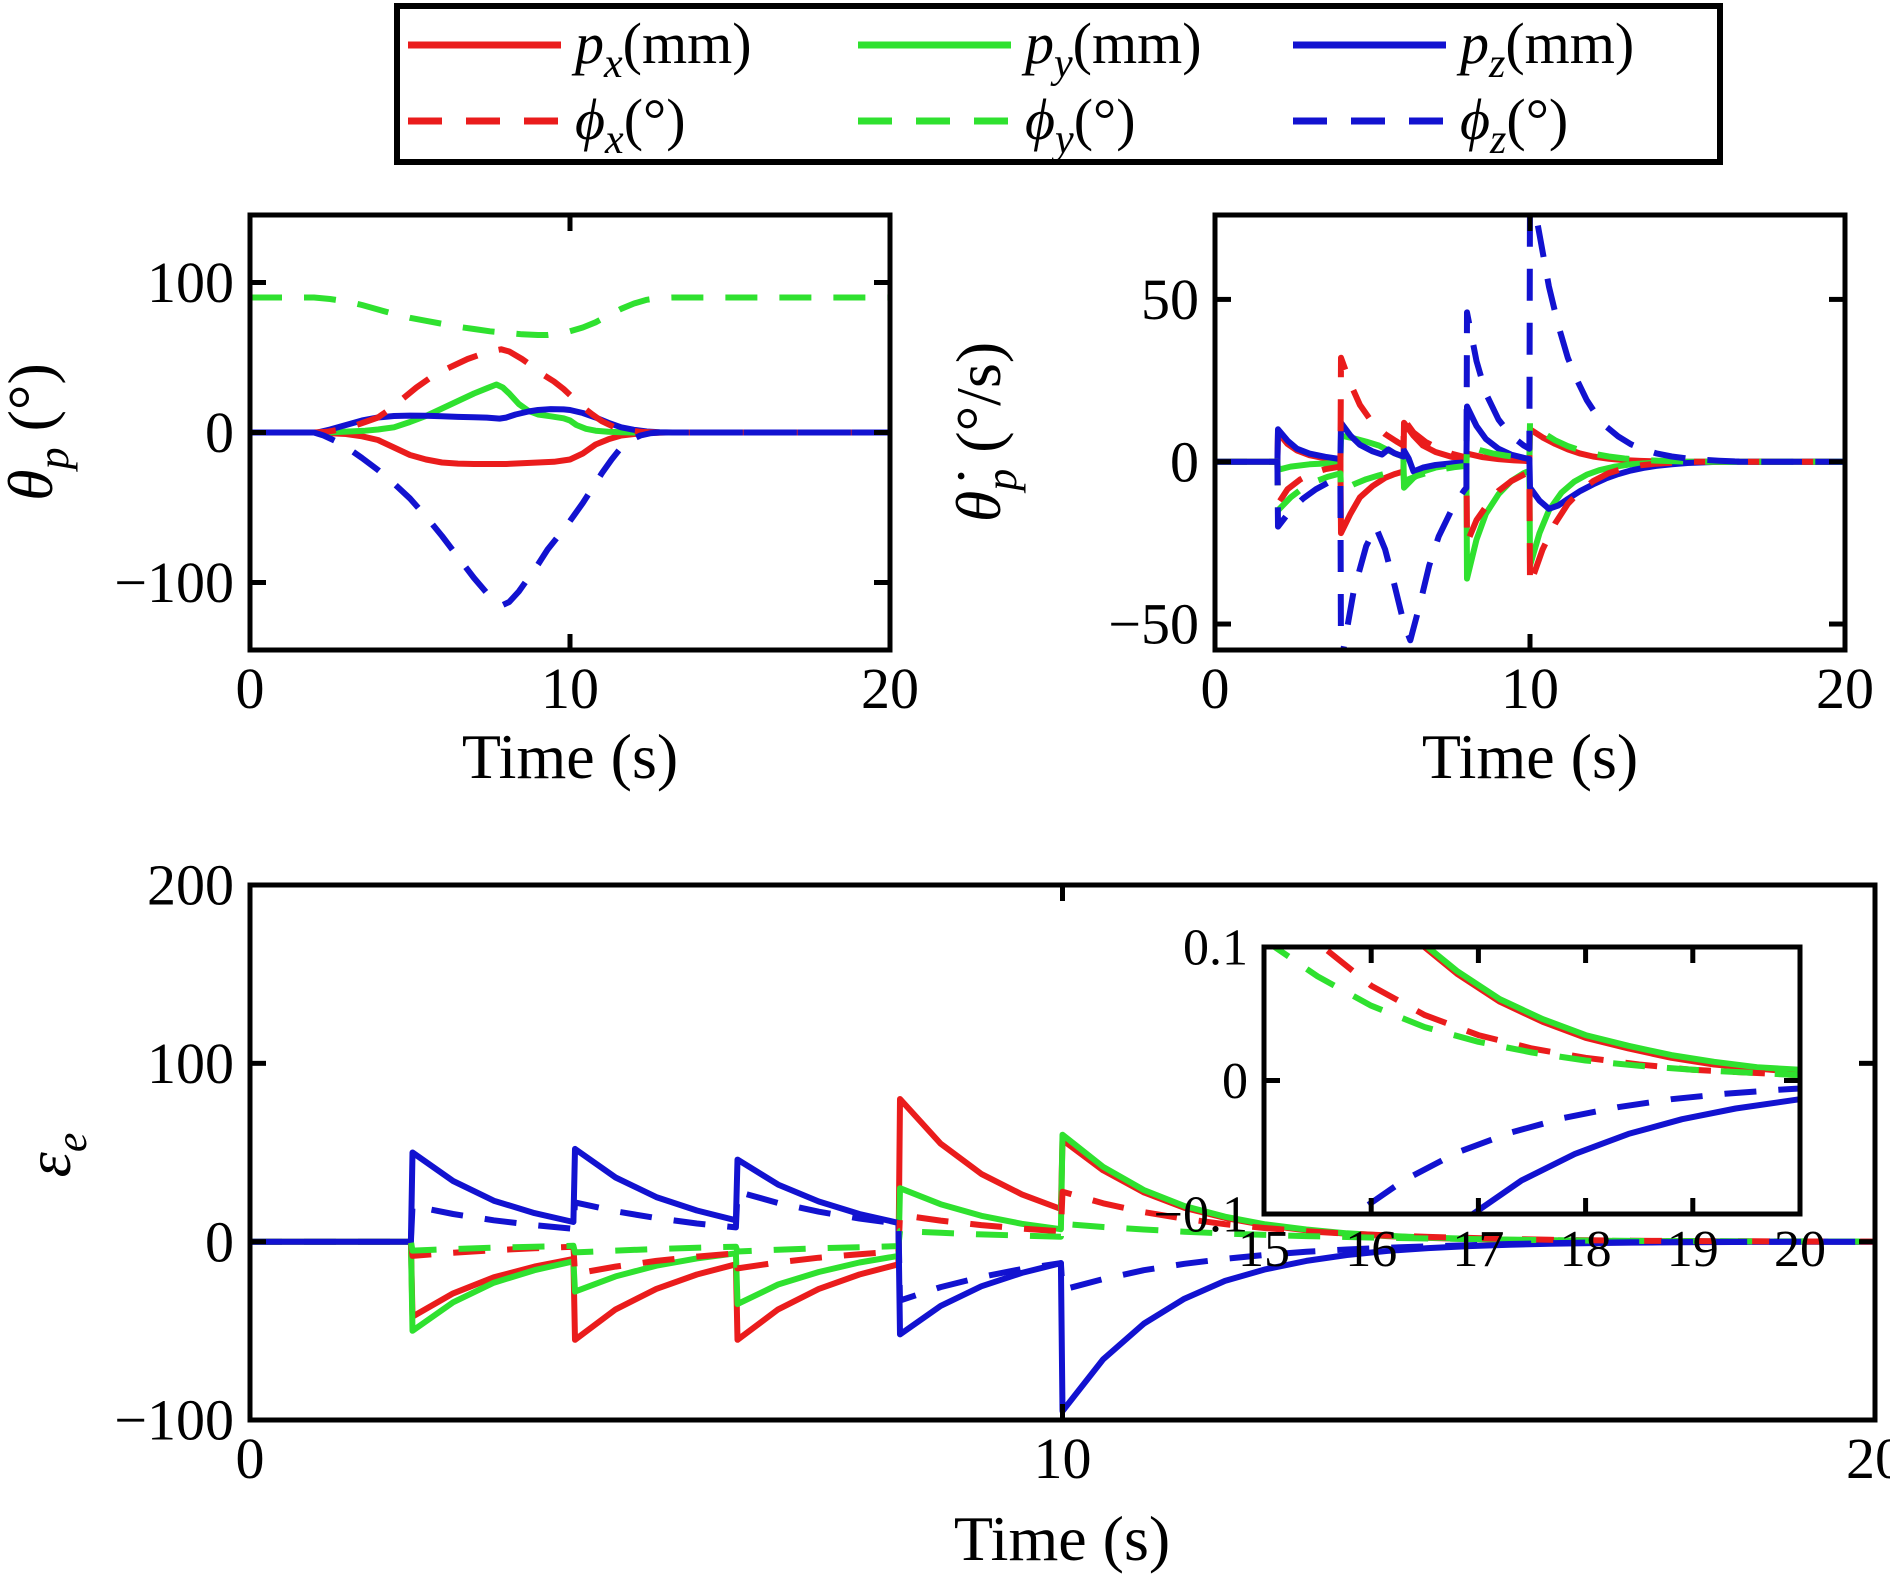 This screenshot has height=1576, width=1890. What do you see at coordinates (1215, 948) in the screenshot?
I see `y-tick-label: 0.1` at bounding box center [1215, 948].